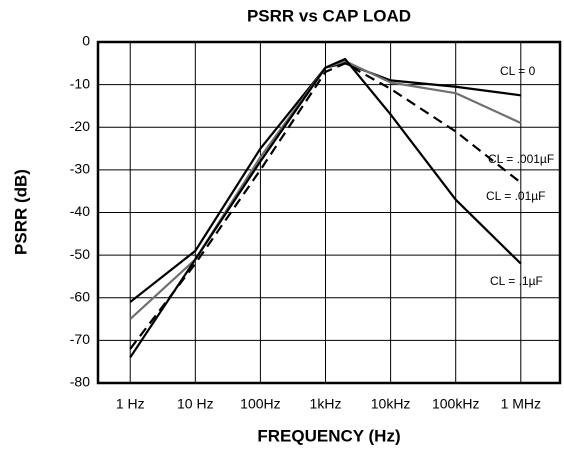 The image size is (564, 451). What do you see at coordinates (329, 15) in the screenshot?
I see `chart-title: PSRR vs CAP LOAD` at bounding box center [329, 15].